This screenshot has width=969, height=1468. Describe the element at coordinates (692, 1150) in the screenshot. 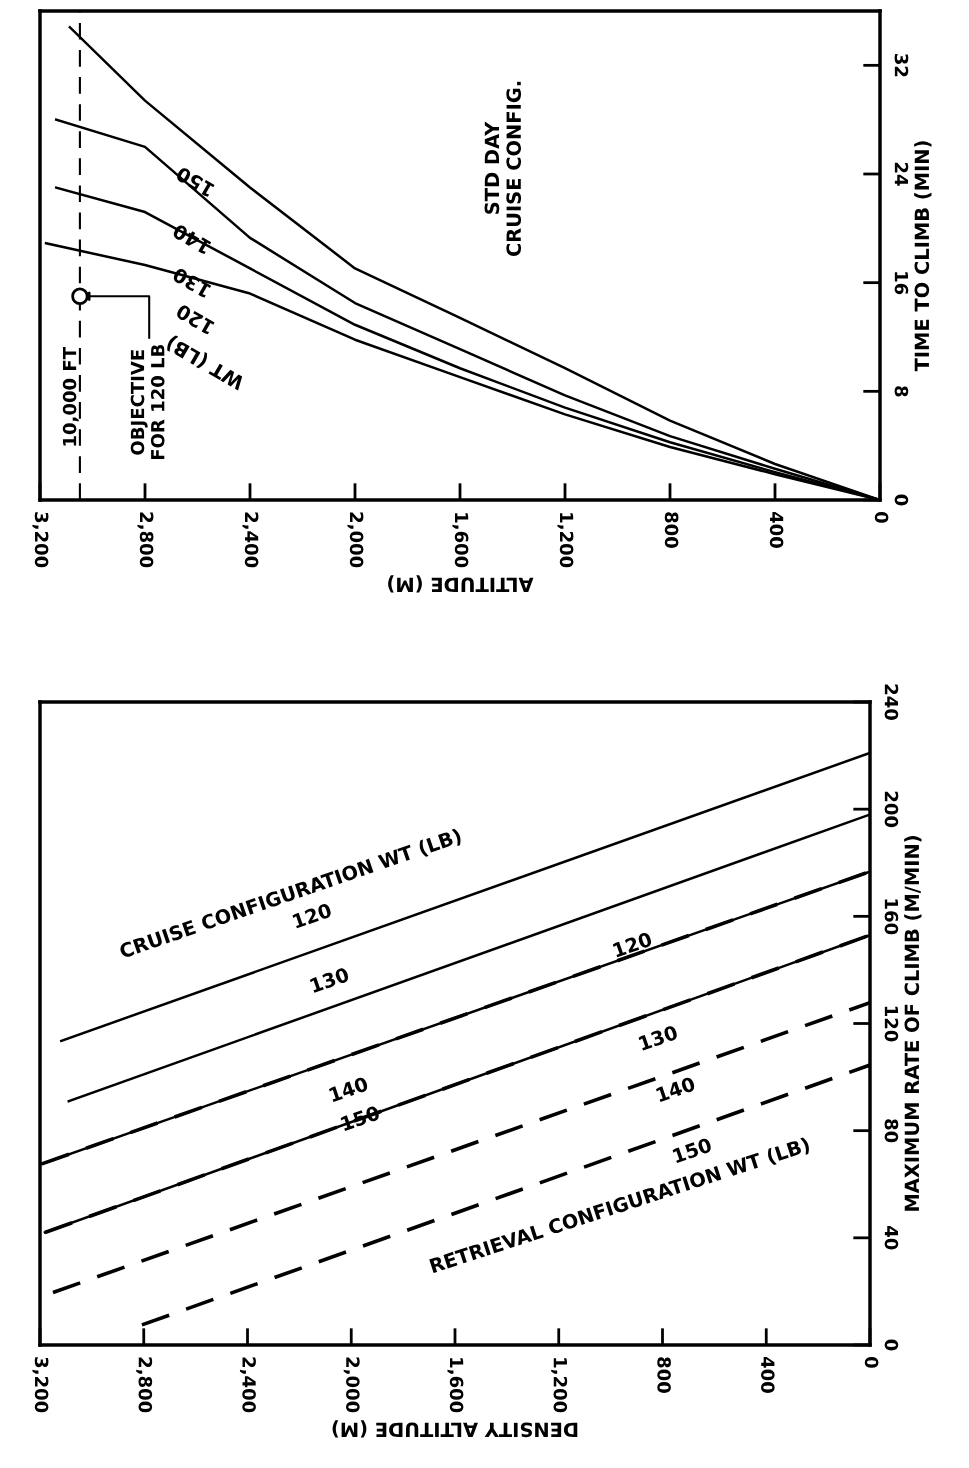

I see `annotation: 150` at that location.